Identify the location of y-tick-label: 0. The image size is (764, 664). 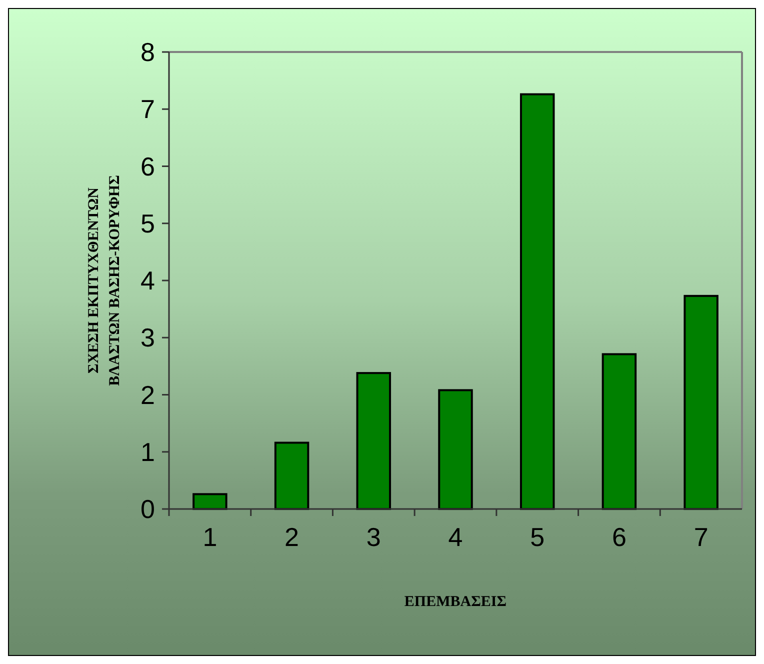
(147, 509).